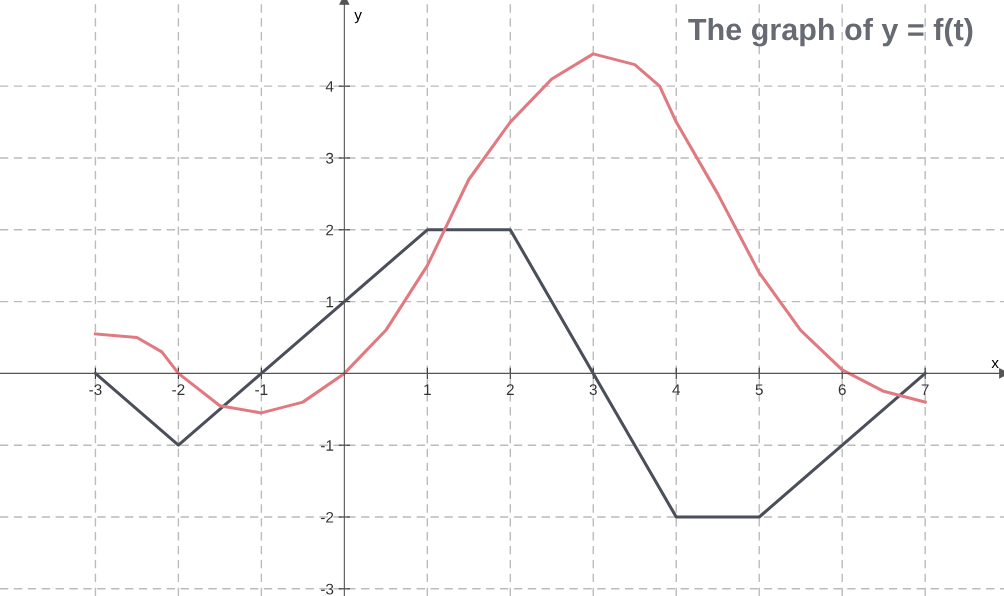 The image size is (1004, 596). Describe the element at coordinates (330, 158) in the screenshot. I see `y-tick-label: 3` at that location.